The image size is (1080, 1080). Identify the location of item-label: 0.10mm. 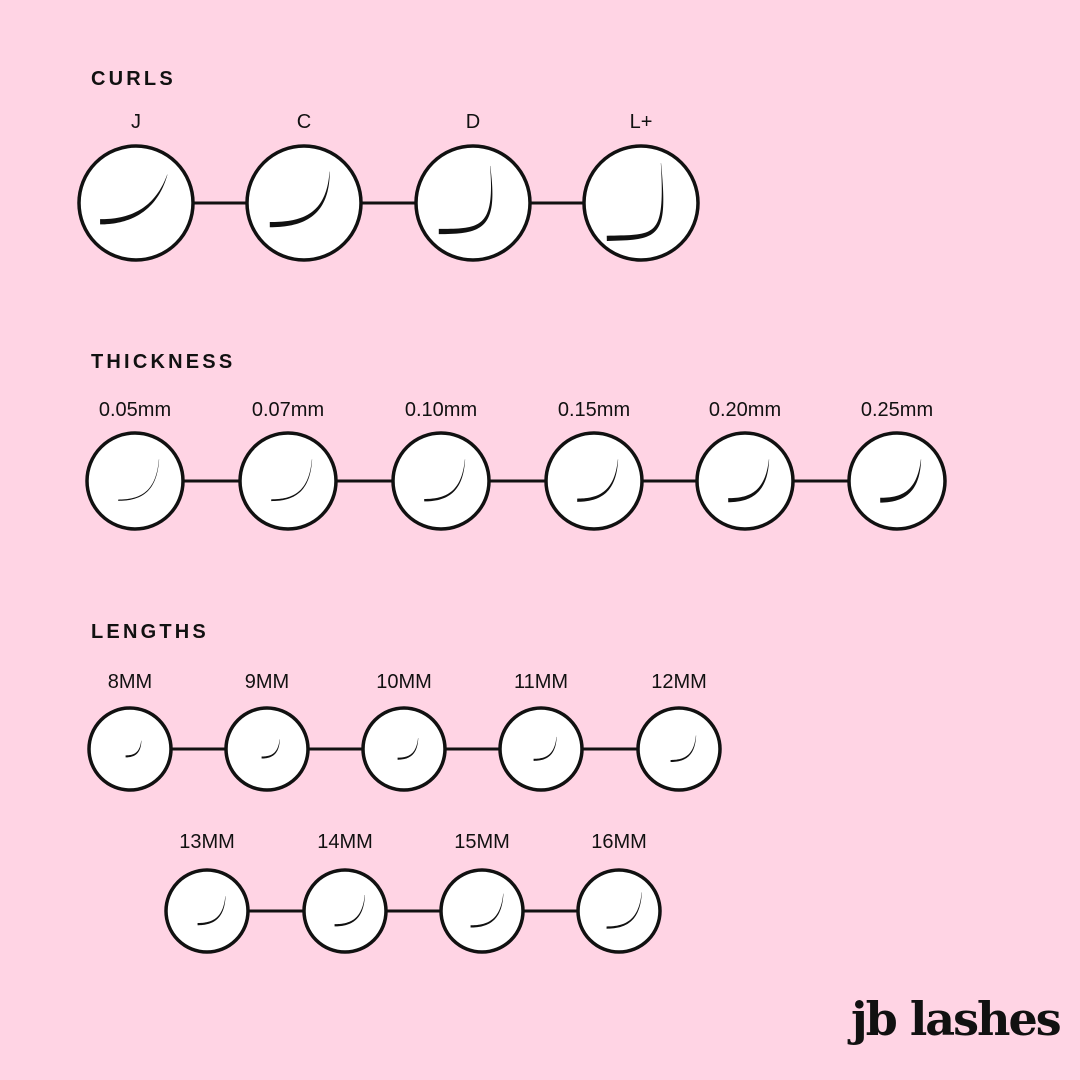
(441, 410).